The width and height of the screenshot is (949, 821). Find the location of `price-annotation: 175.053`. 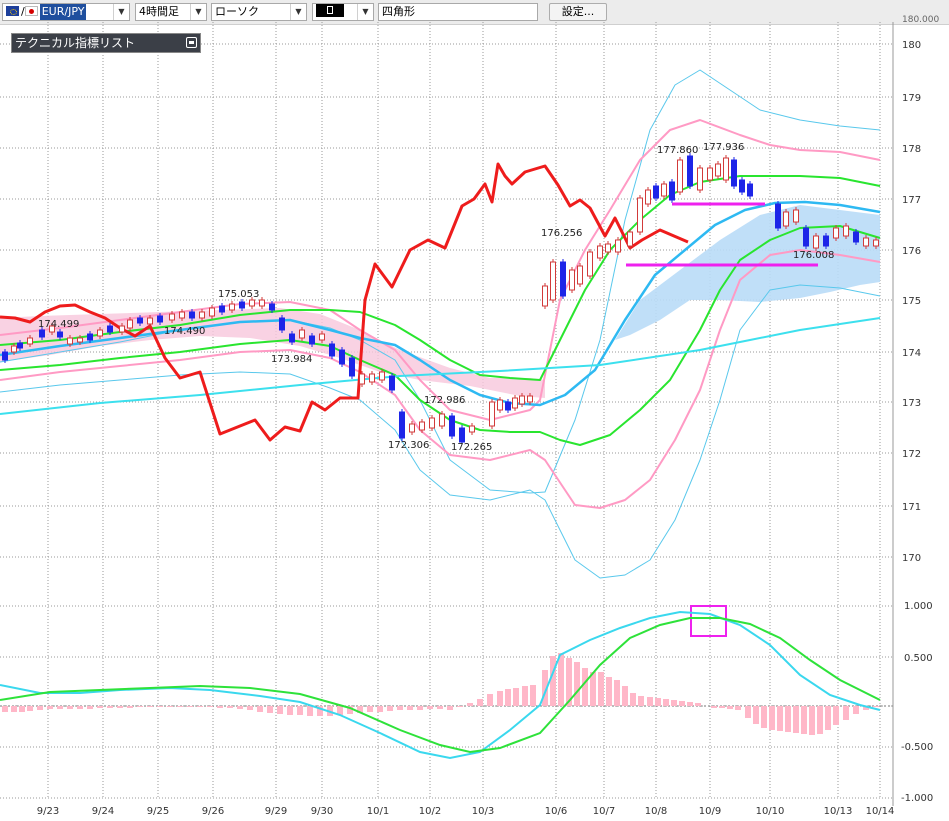

price-annotation: 175.053 is located at coordinates (238, 294).